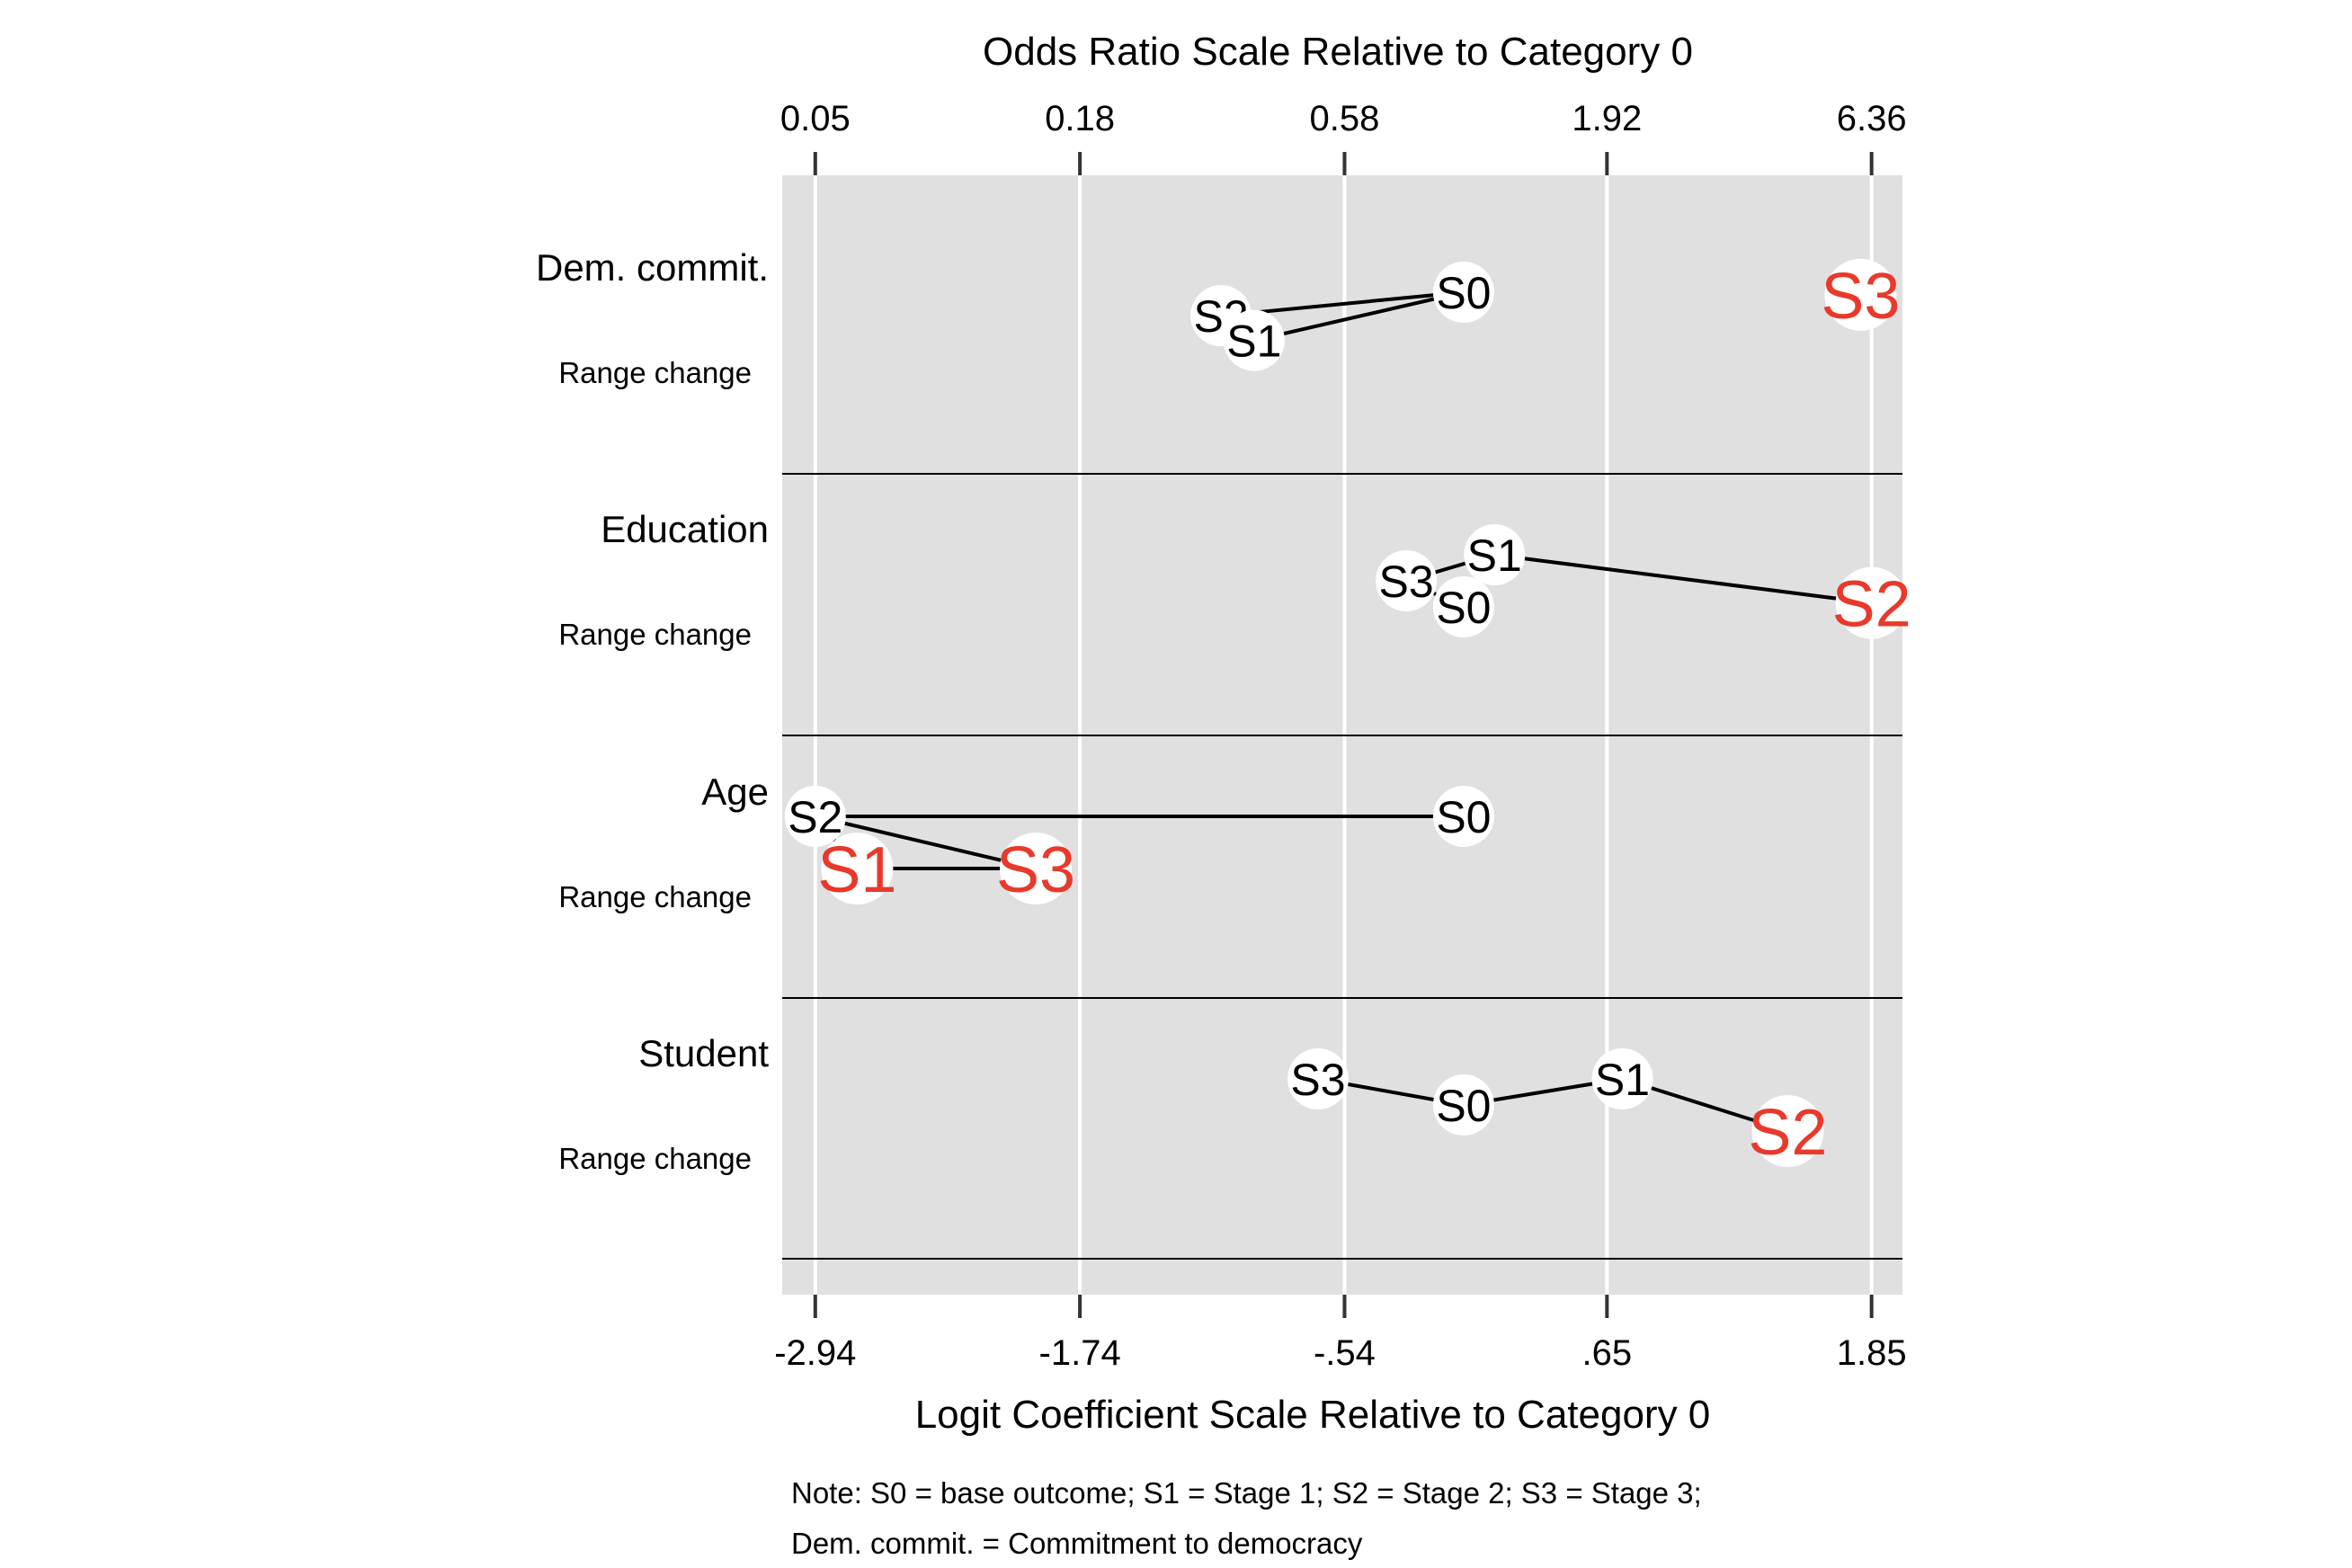 This screenshot has height=1568, width=2352. Describe the element at coordinates (1080, 1353) in the screenshot. I see `bottom-tick-label: -1.74` at that location.